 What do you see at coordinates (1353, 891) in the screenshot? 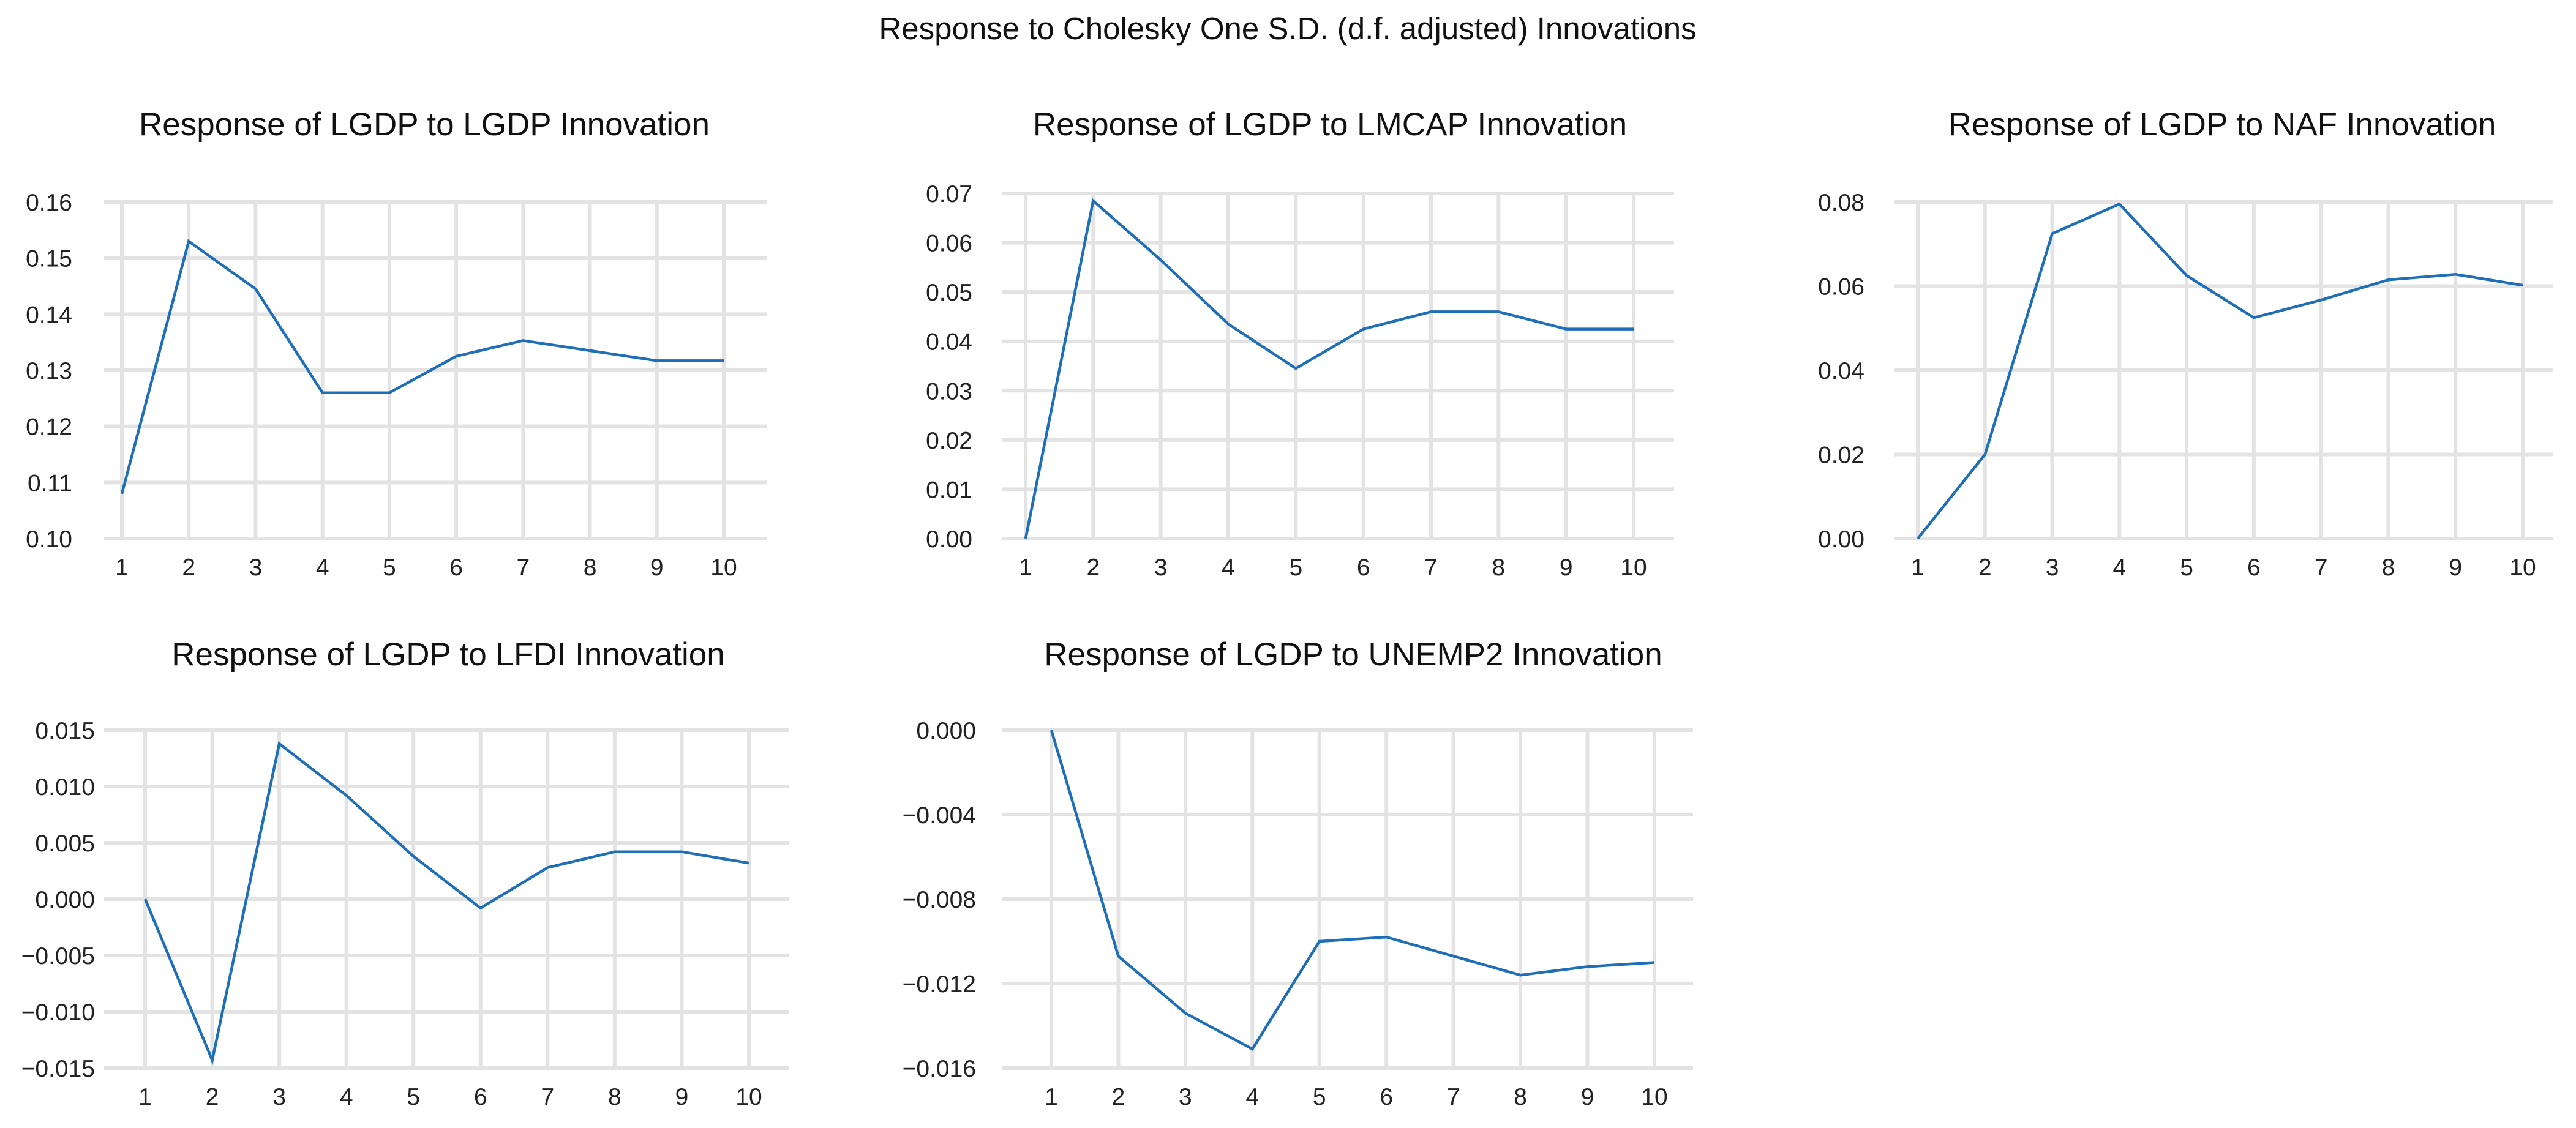
I see `series-line-unemp2` at bounding box center [1353, 891].